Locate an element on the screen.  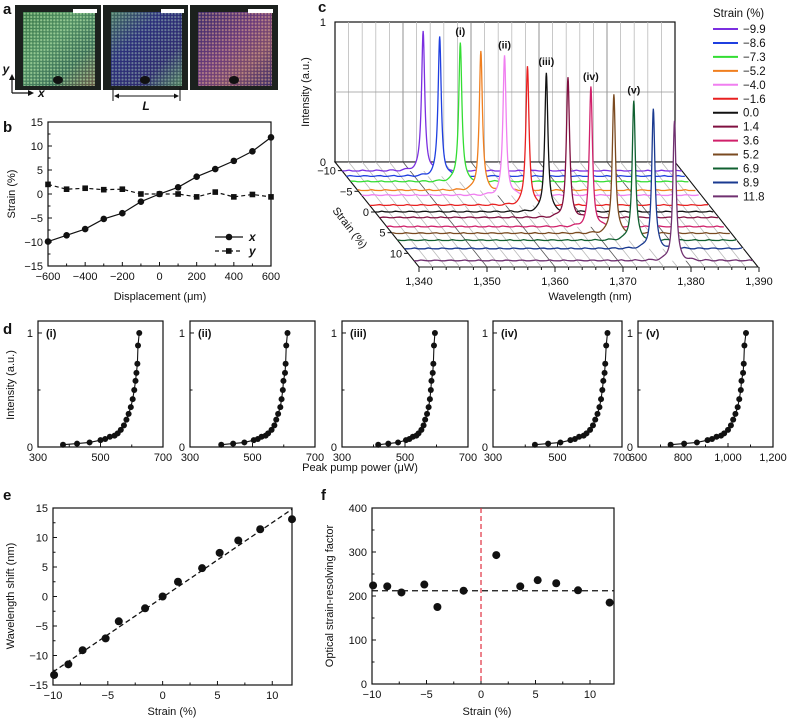
panel-label-b: b is located at coordinates (7, 127).